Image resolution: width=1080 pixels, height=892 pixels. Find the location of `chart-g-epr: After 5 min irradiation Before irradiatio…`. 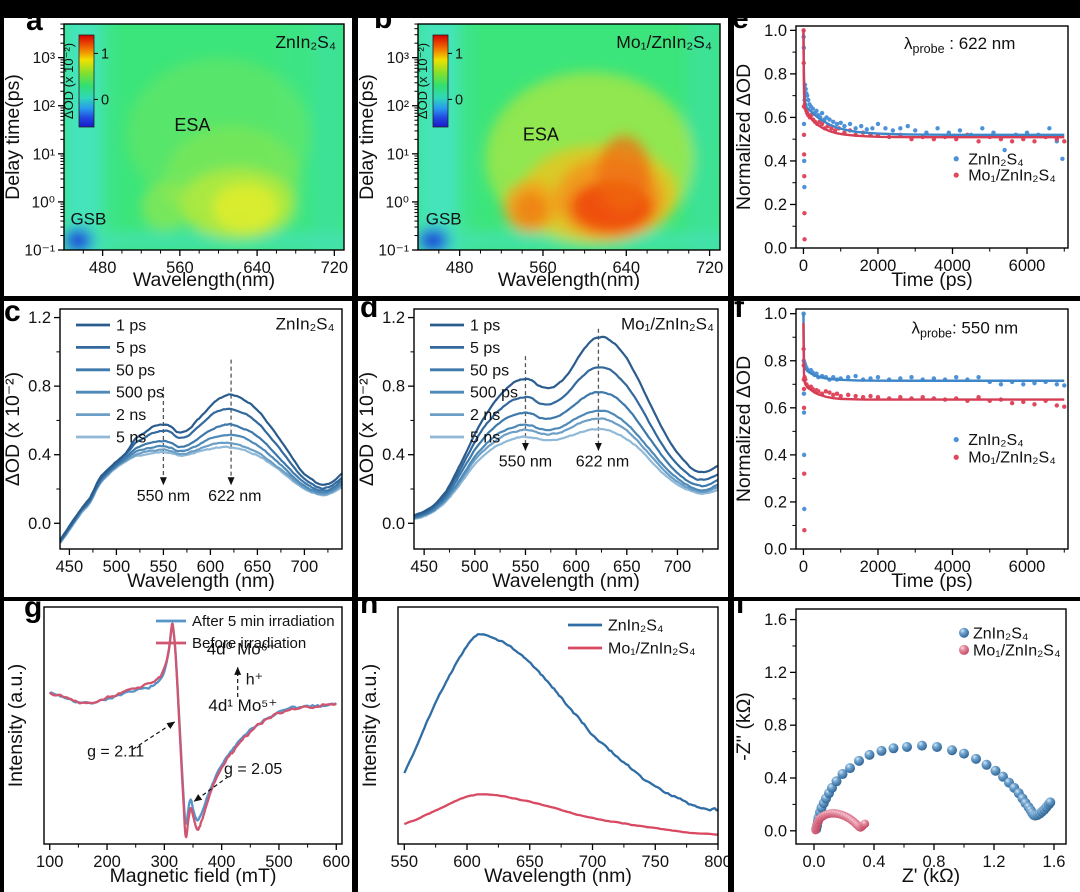

chart-g-epr: After 5 min irradiation Before irradiatio… is located at coordinates (177, 746).